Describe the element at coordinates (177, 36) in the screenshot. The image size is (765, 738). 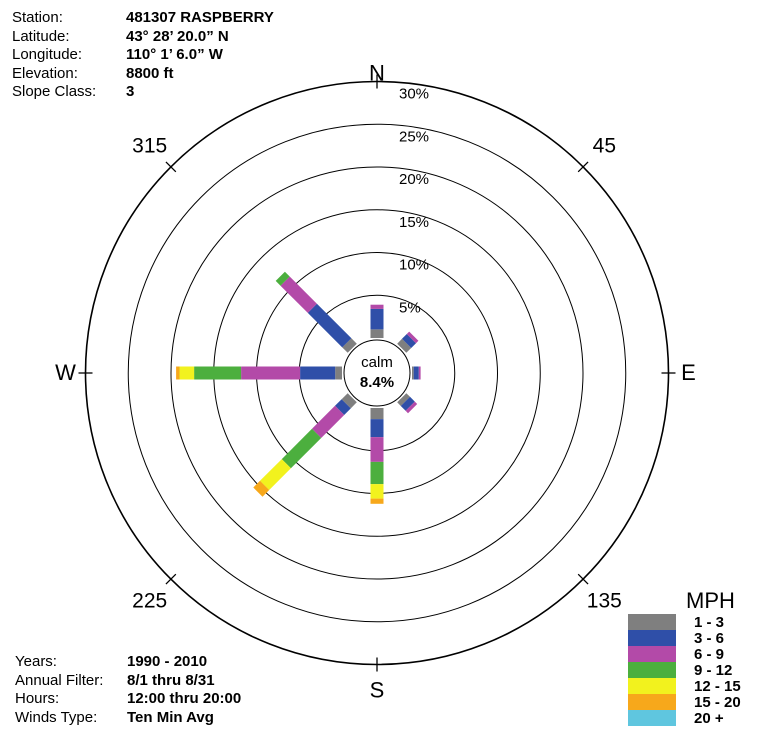
I see `station-value: 43° 28’ 20.0” N` at that location.